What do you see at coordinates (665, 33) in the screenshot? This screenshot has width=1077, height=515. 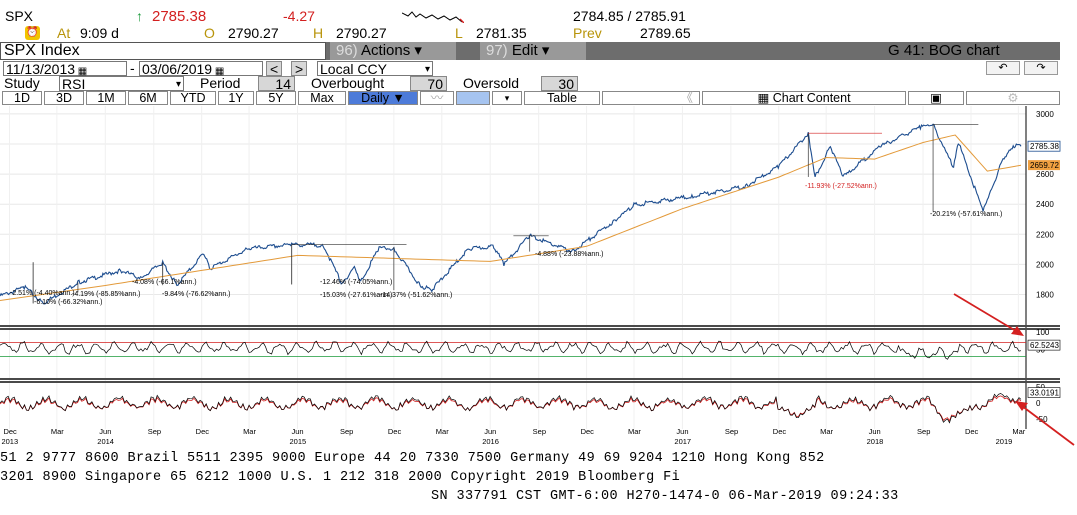 I see `prev-value: 2789.65` at bounding box center [665, 33].